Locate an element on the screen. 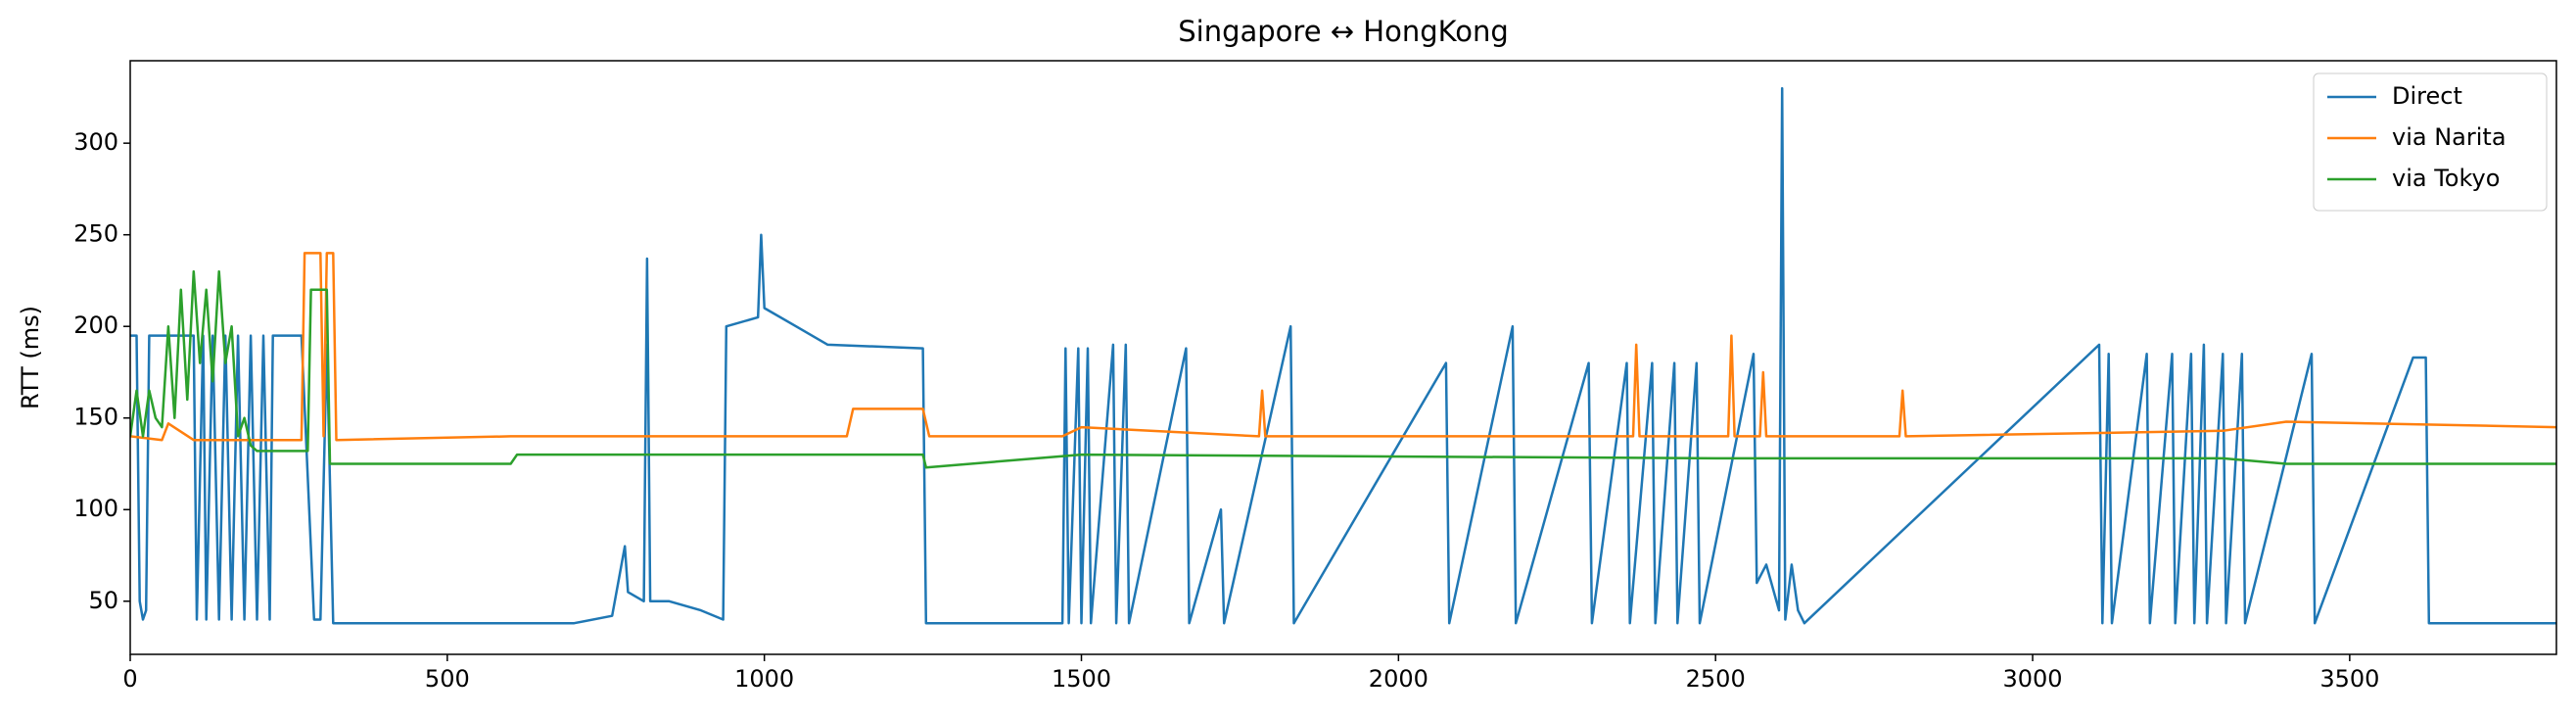 The width and height of the screenshot is (2576, 719). legend-label: Direct is located at coordinates (2427, 96).